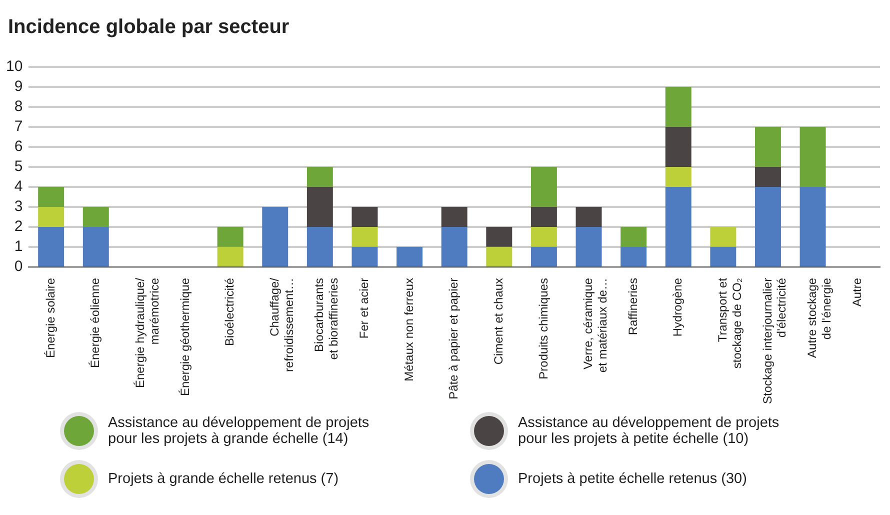  What do you see at coordinates (632, 479) in the screenshot?
I see `legend-label: Projets à petite échelle retenus (30)` at bounding box center [632, 479].